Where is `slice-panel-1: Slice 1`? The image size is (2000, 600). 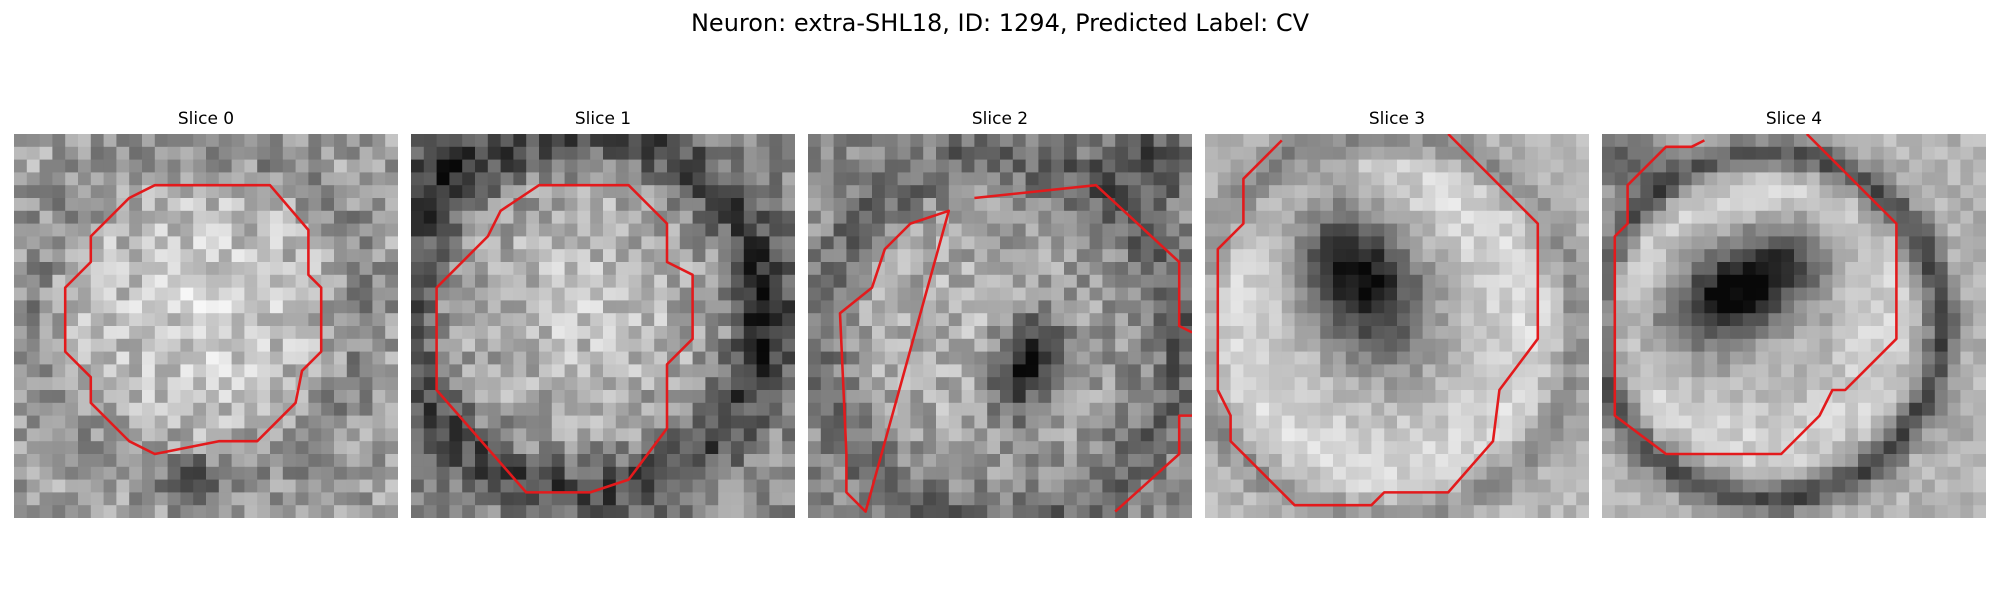 slice-panel-1: Slice 1 is located at coordinates (603, 314).